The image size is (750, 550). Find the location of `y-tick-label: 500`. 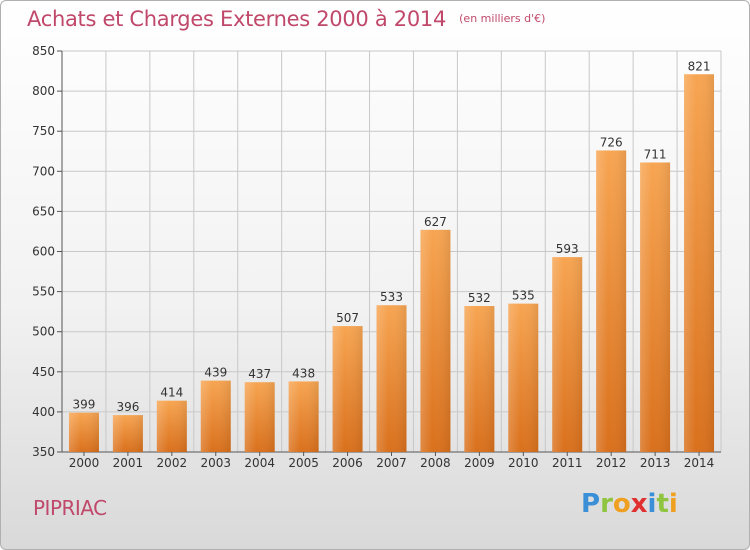

y-tick-label: 500 is located at coordinates (43, 332).